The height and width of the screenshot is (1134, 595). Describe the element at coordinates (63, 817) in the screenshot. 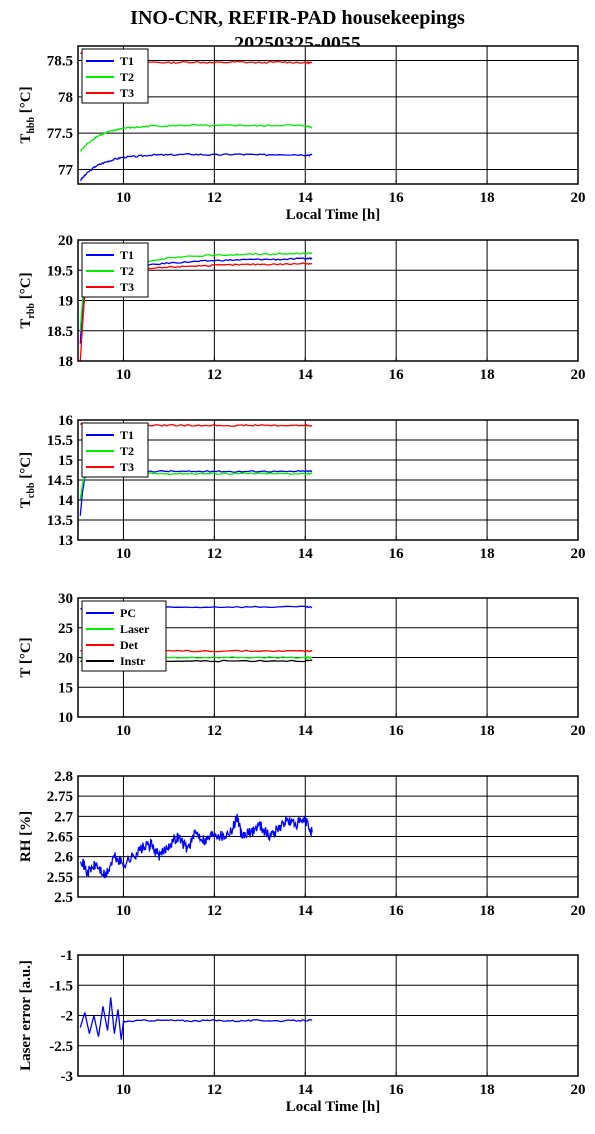

I see `y-tick-label: 2.7` at that location.